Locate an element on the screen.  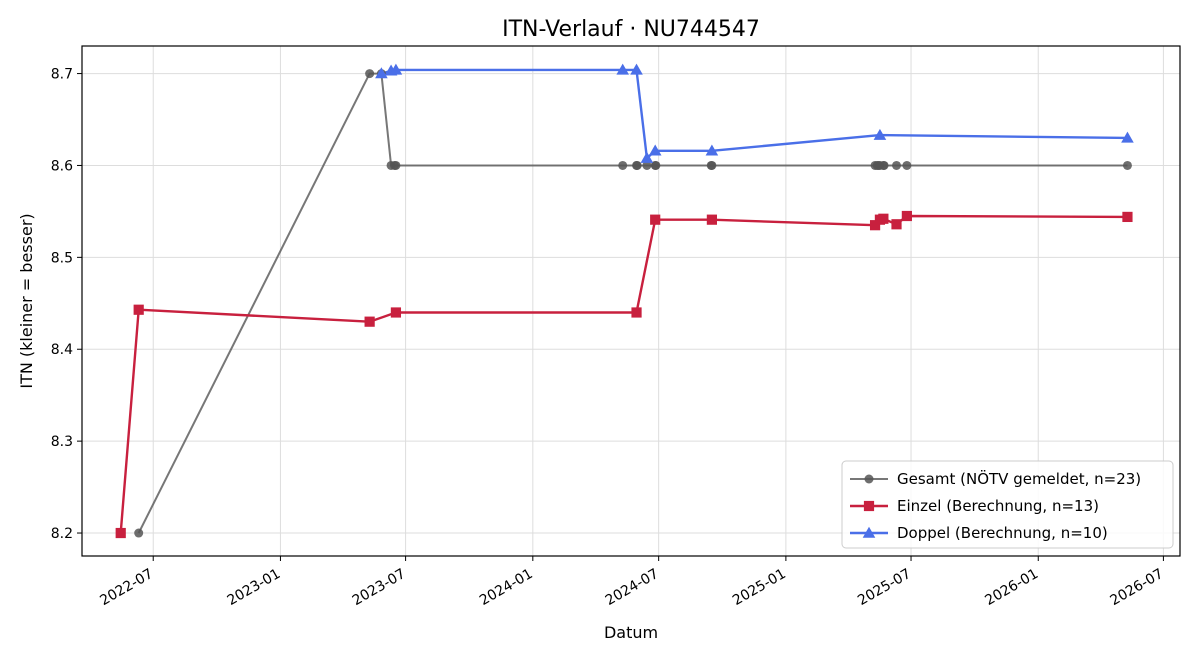
y-tick-label: 8.2 is located at coordinates (62, 534).